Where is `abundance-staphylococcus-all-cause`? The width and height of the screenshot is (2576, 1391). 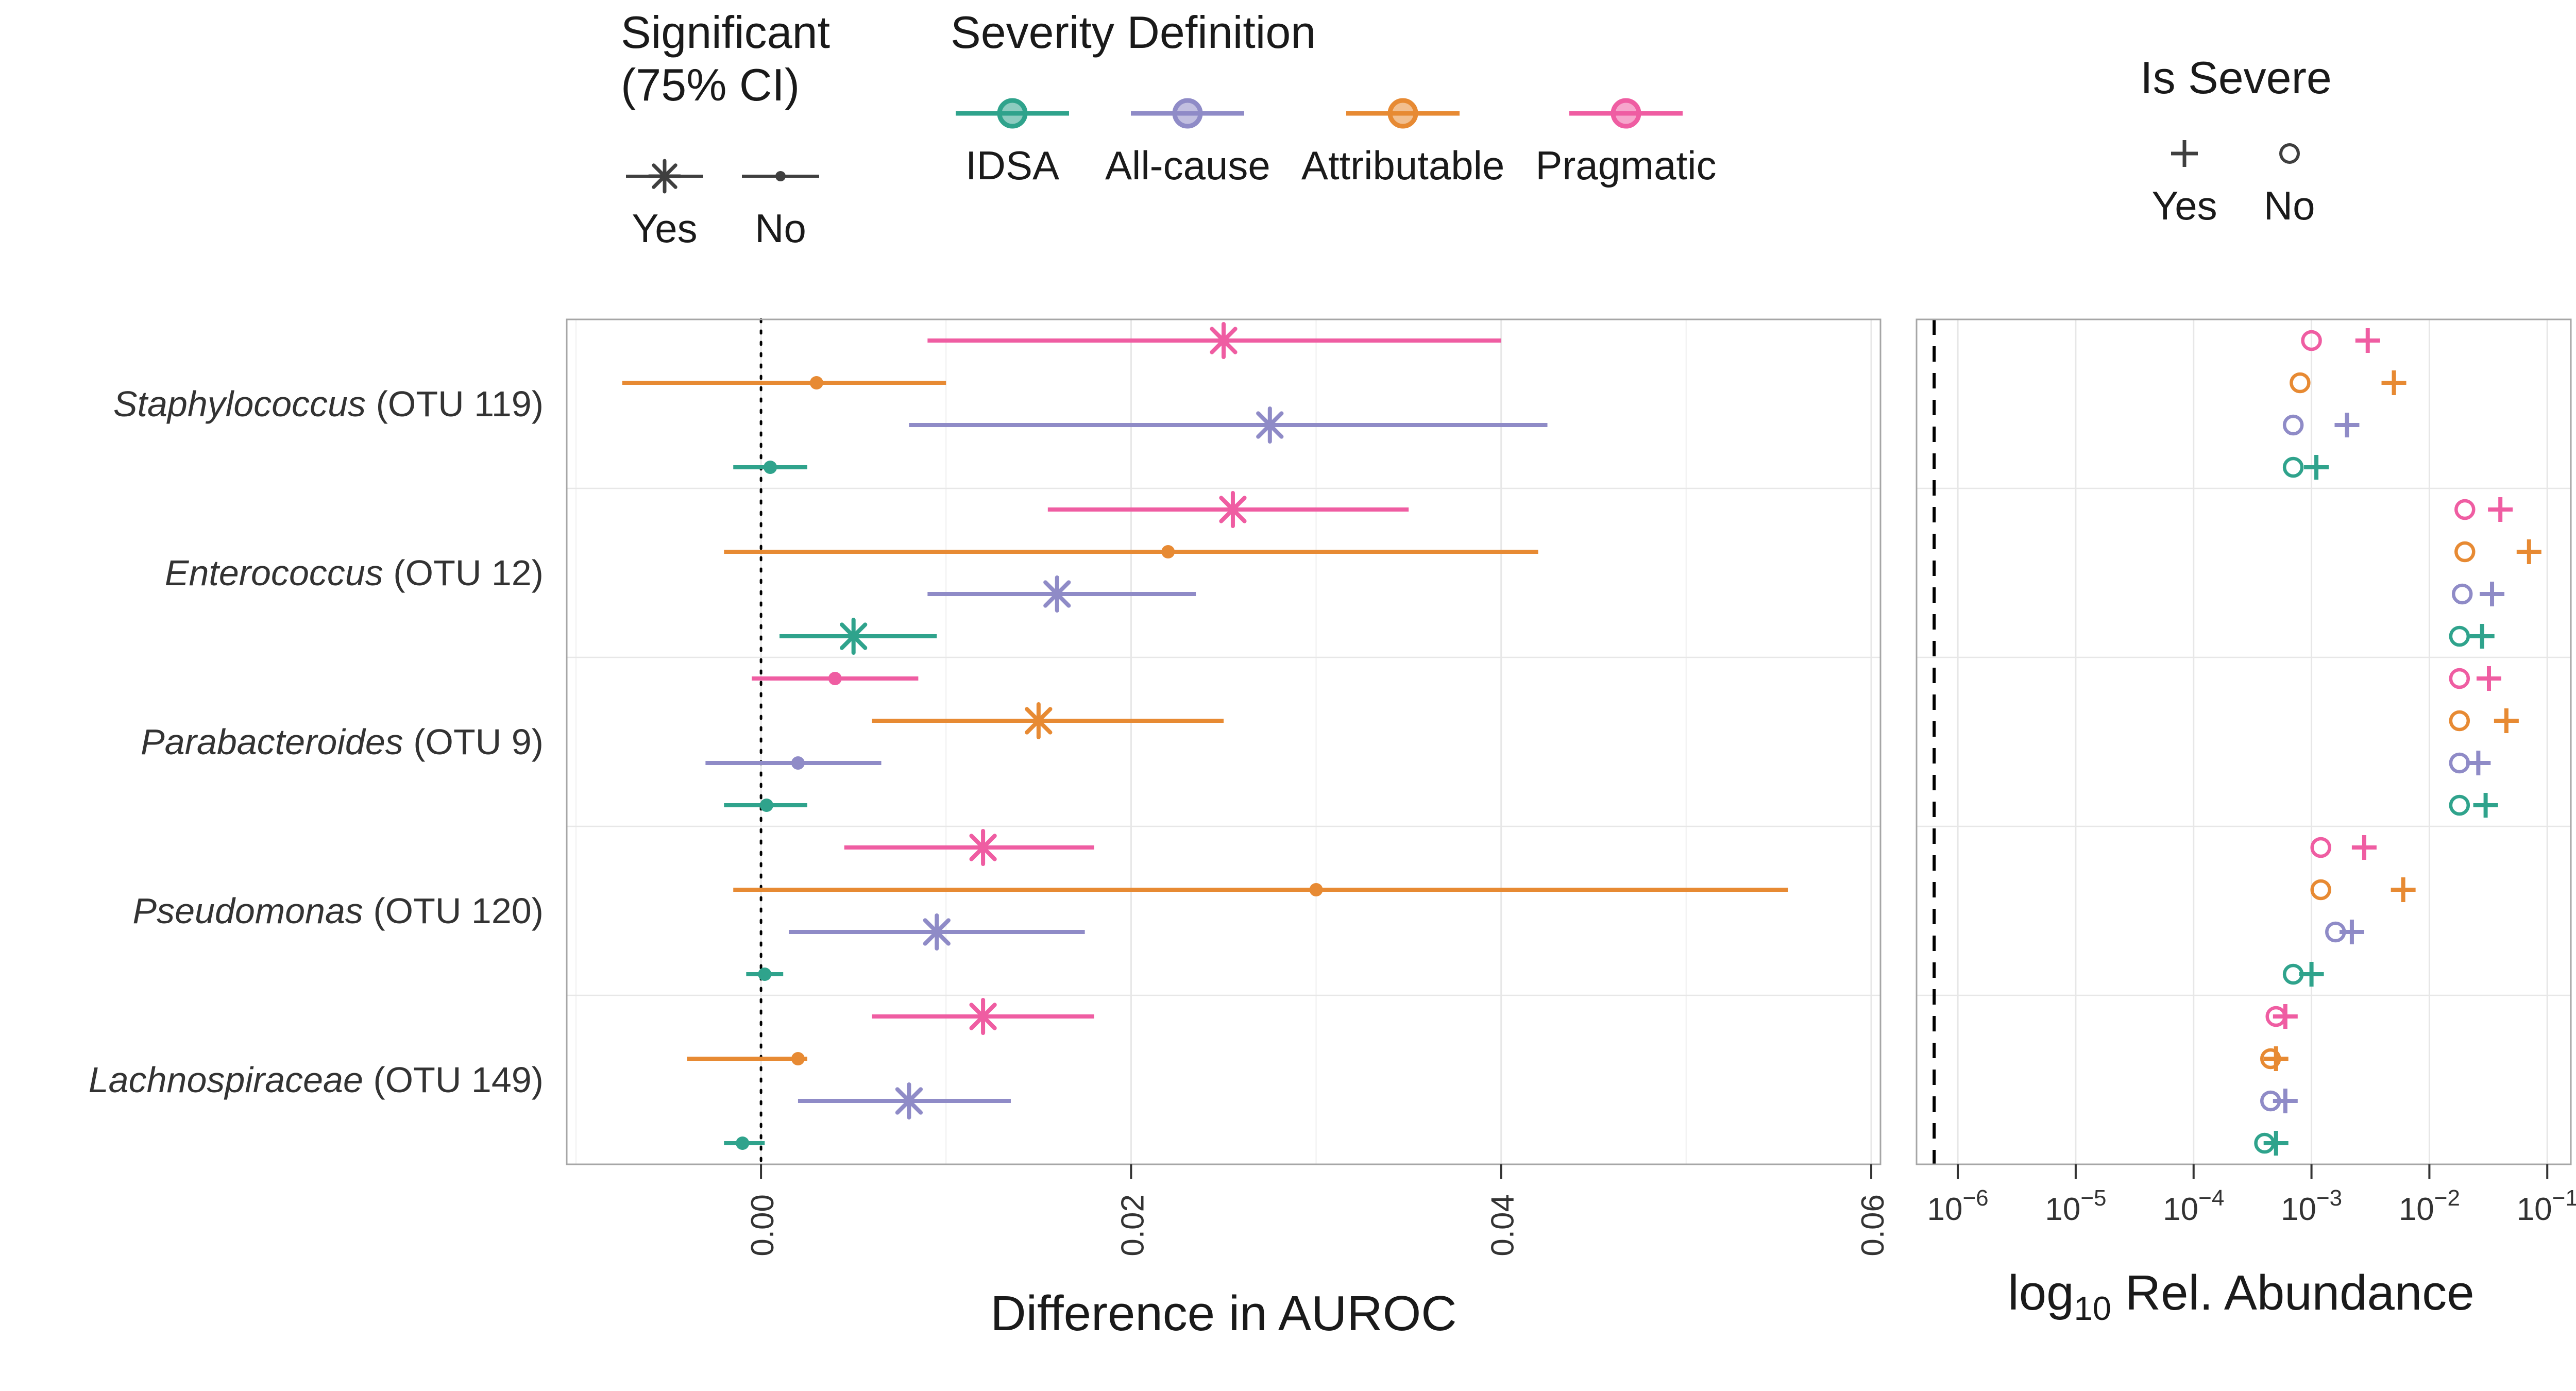 abundance-staphylococcus-all-cause is located at coordinates (2321, 425).